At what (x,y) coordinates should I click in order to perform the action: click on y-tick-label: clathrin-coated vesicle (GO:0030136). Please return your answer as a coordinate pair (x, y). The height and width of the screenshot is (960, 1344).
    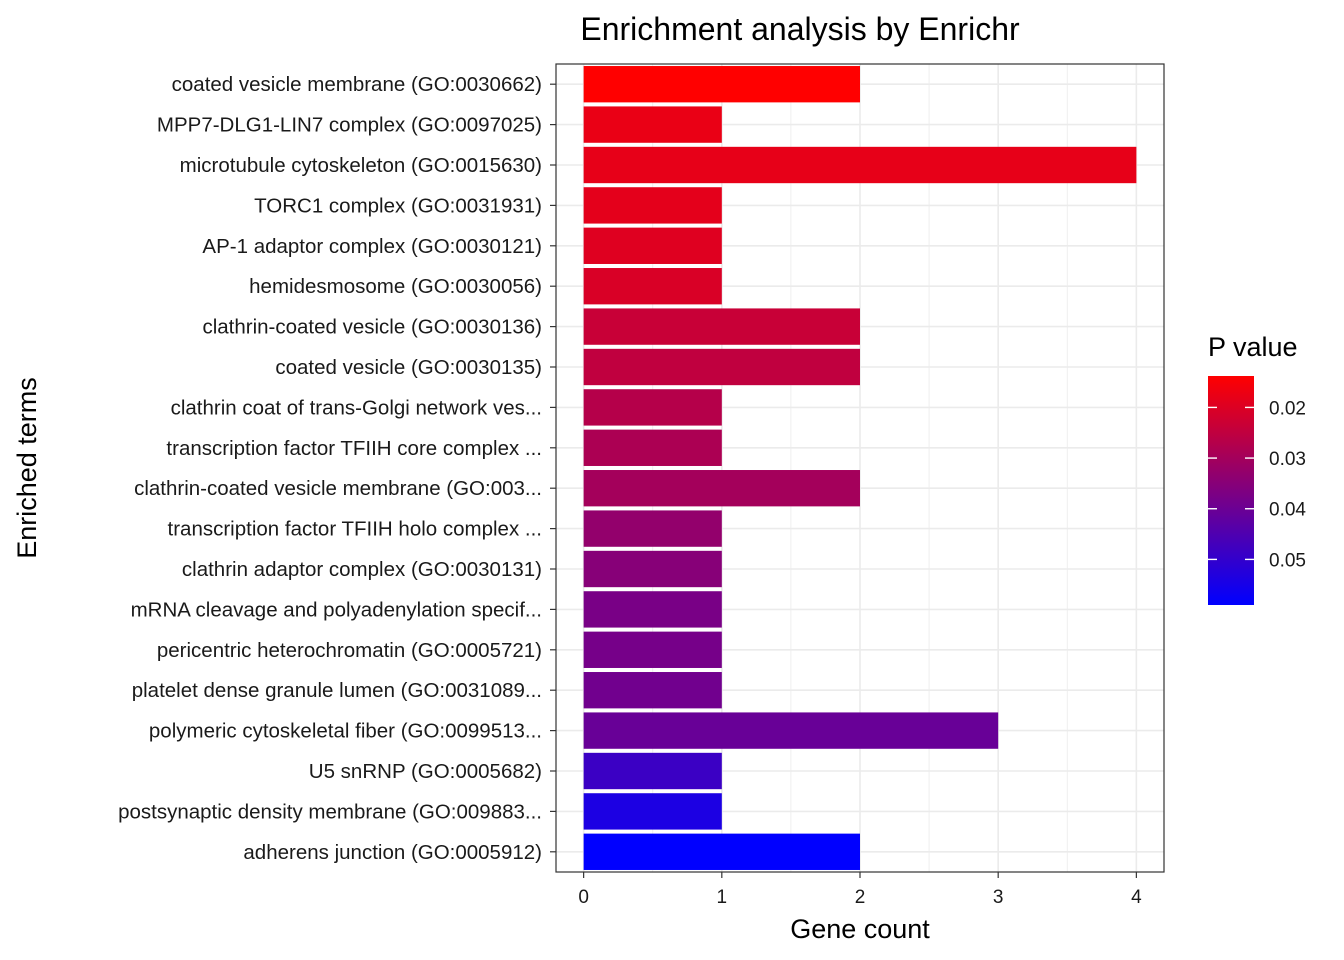
    Looking at the image, I should click on (372, 327).